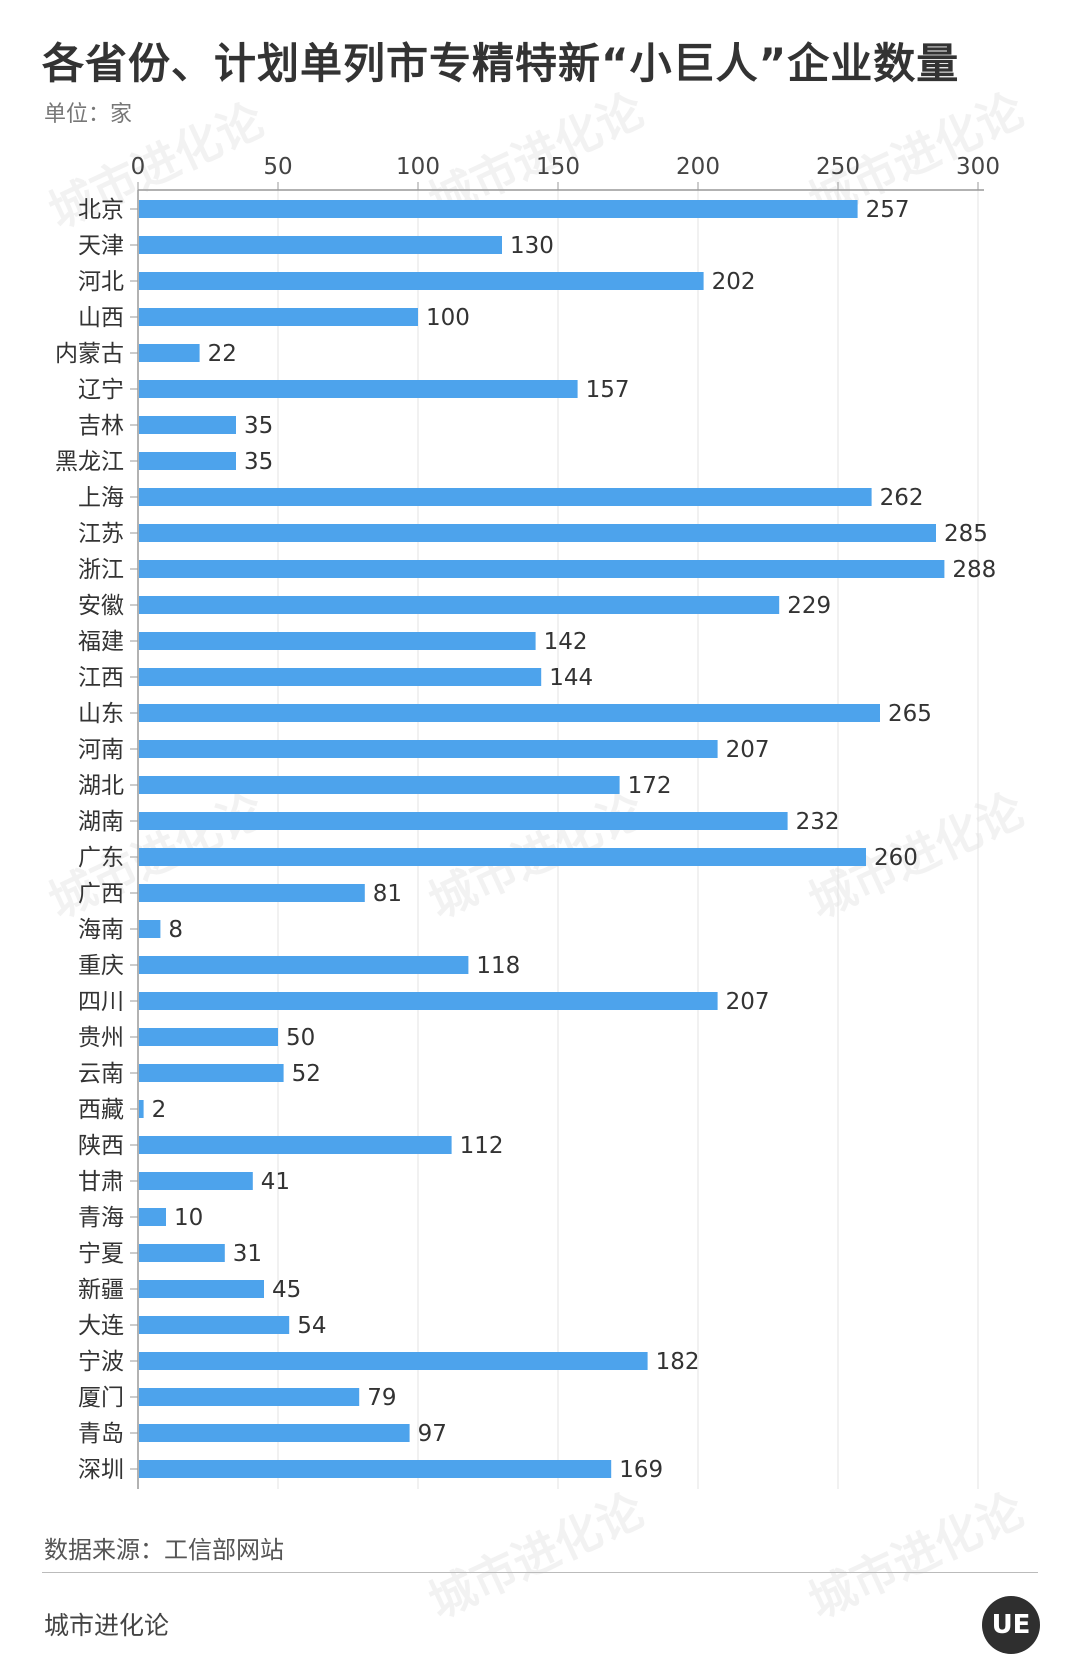 The width and height of the screenshot is (1080, 1674). I want to click on footer-divider, so click(540, 1572).